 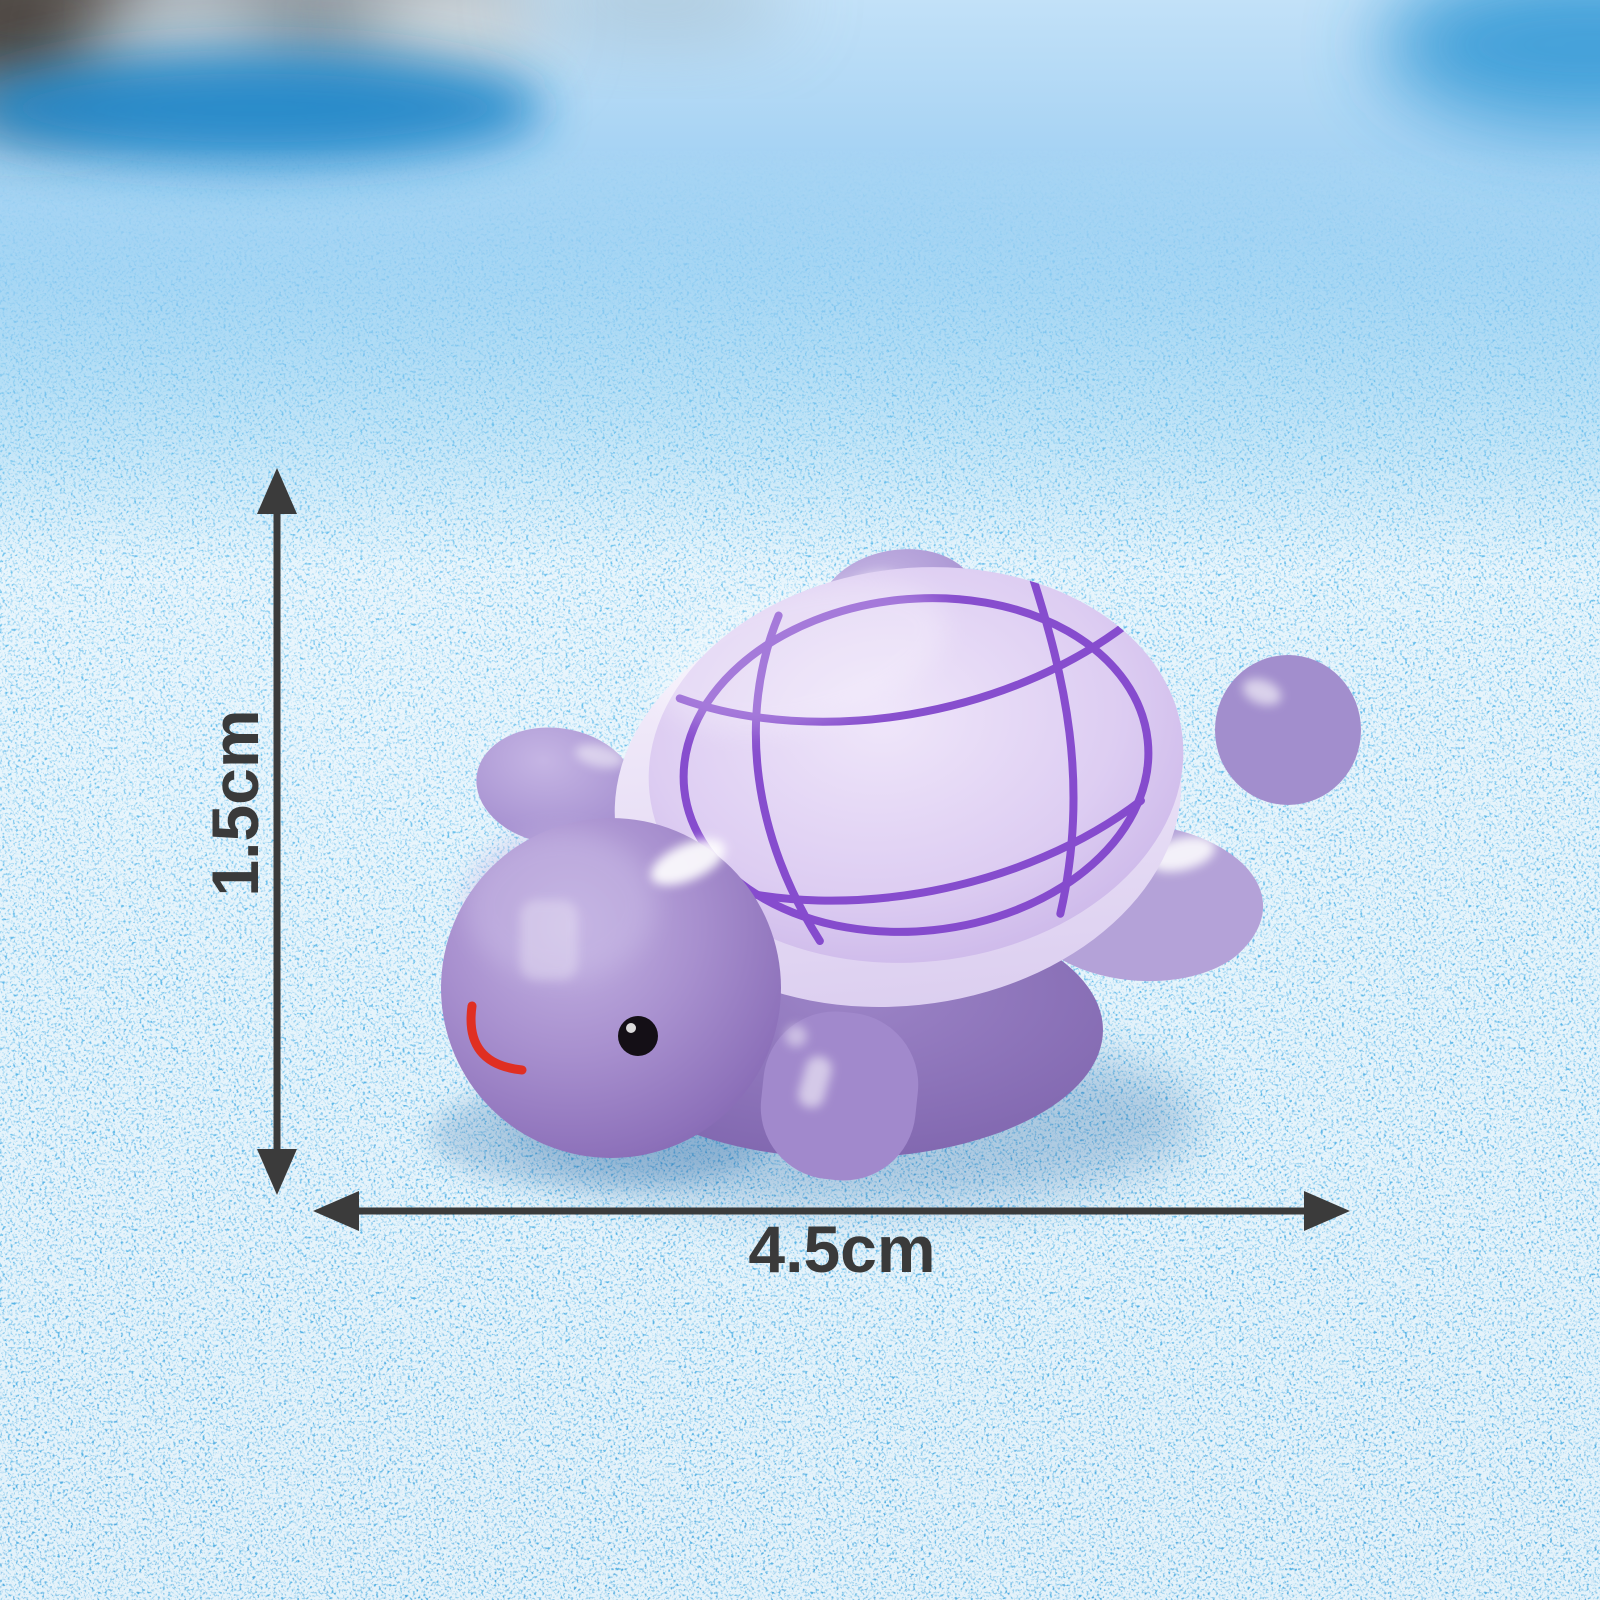 What do you see at coordinates (796, 1036) in the screenshot?
I see `front-flipper-glint` at bounding box center [796, 1036].